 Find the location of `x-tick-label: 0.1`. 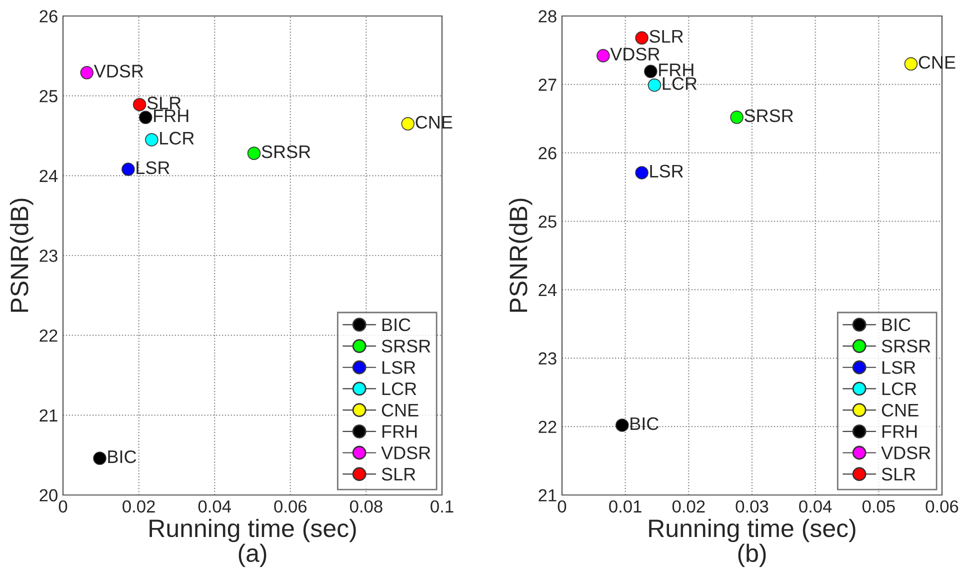

x-tick-label: 0.1 is located at coordinates (442, 506).